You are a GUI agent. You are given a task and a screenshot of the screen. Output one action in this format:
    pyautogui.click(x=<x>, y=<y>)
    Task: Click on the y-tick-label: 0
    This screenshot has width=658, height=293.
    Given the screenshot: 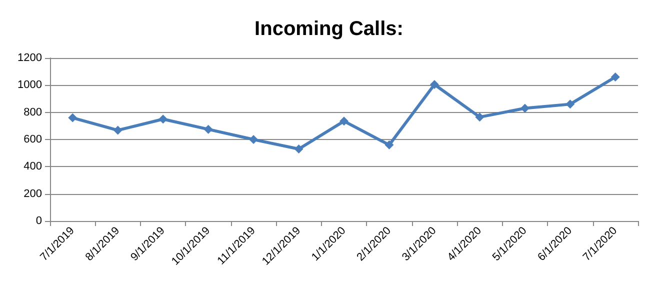 What is the action you would take?
    pyautogui.click(x=39, y=221)
    